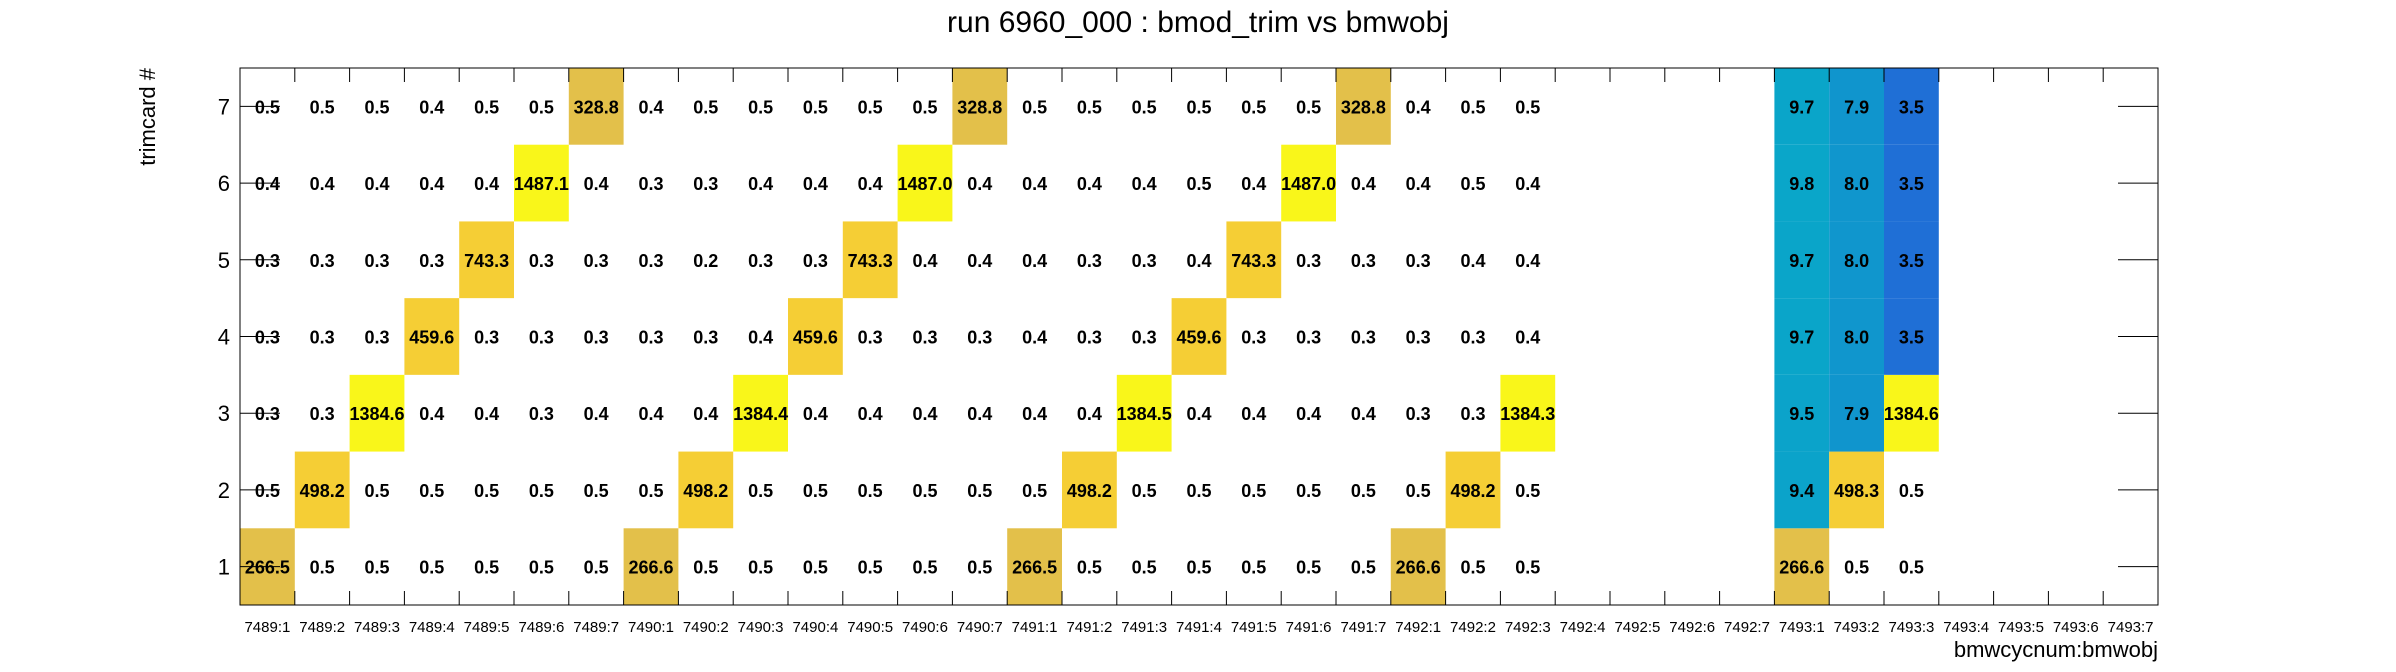  Describe the element at coordinates (870, 627) in the screenshot. I see `x-tick-label: 7490:5` at that location.